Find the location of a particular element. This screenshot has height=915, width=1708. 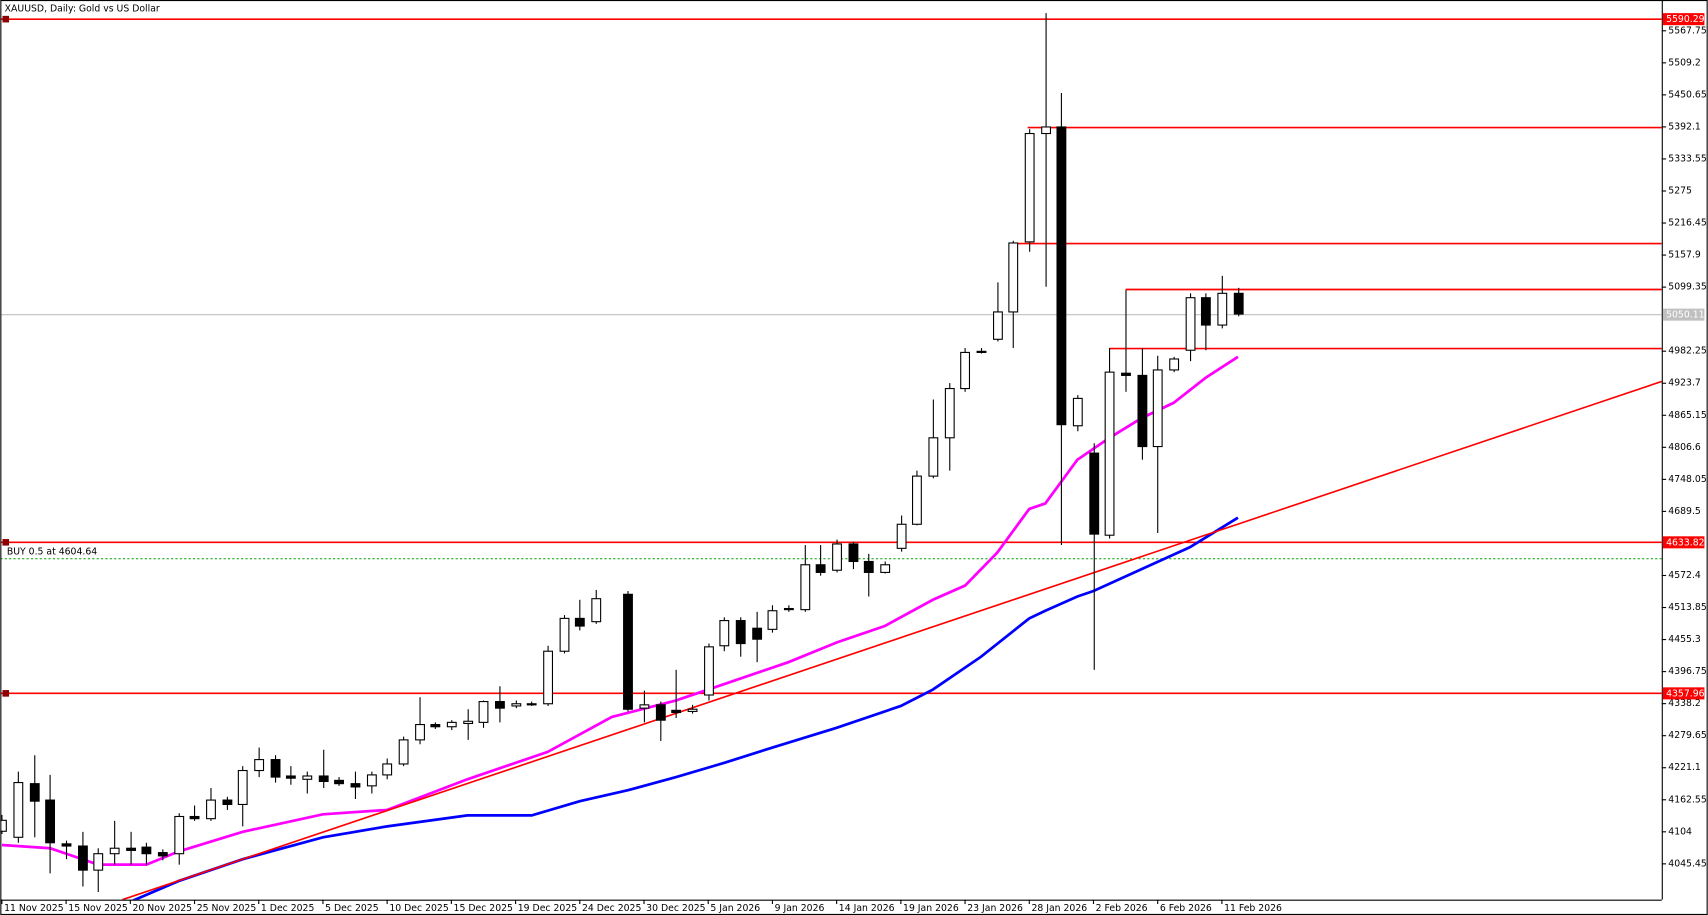

x-tick-label: 1 Dec 2025 is located at coordinates (288, 908).